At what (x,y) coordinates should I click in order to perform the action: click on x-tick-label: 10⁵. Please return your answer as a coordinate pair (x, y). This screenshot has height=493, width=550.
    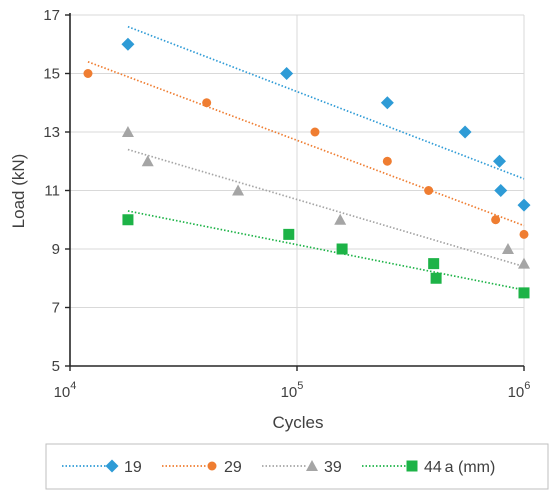
    Looking at the image, I should click on (292, 390).